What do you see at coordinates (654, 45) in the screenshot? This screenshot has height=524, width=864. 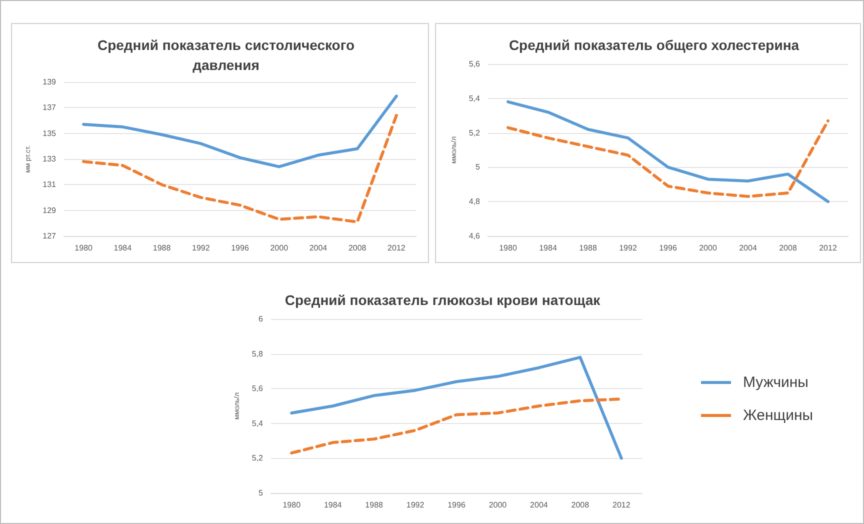 I see `chart-title: Средний показатель общего холестерина` at bounding box center [654, 45].